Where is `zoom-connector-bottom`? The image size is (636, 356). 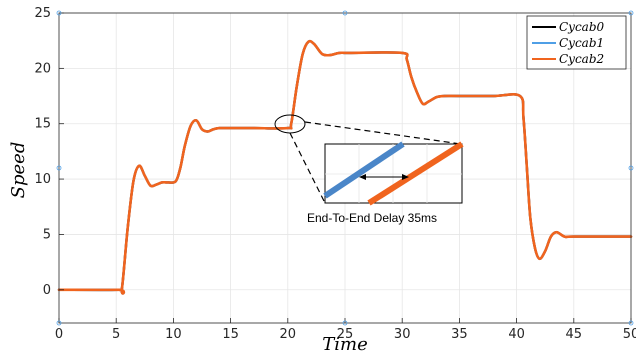 zoom-connector-bottom is located at coordinates (307, 168).